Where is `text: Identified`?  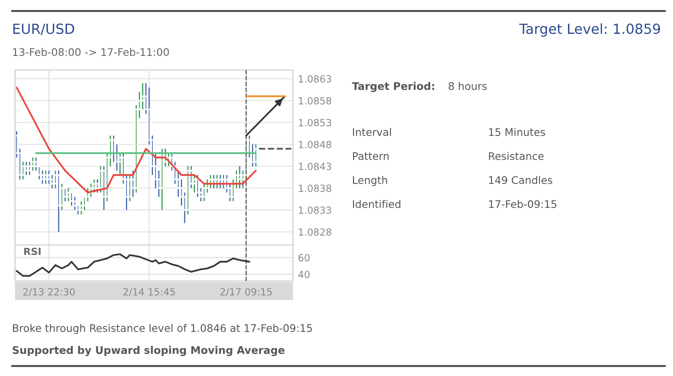
text: Identified is located at coordinates (376, 204).